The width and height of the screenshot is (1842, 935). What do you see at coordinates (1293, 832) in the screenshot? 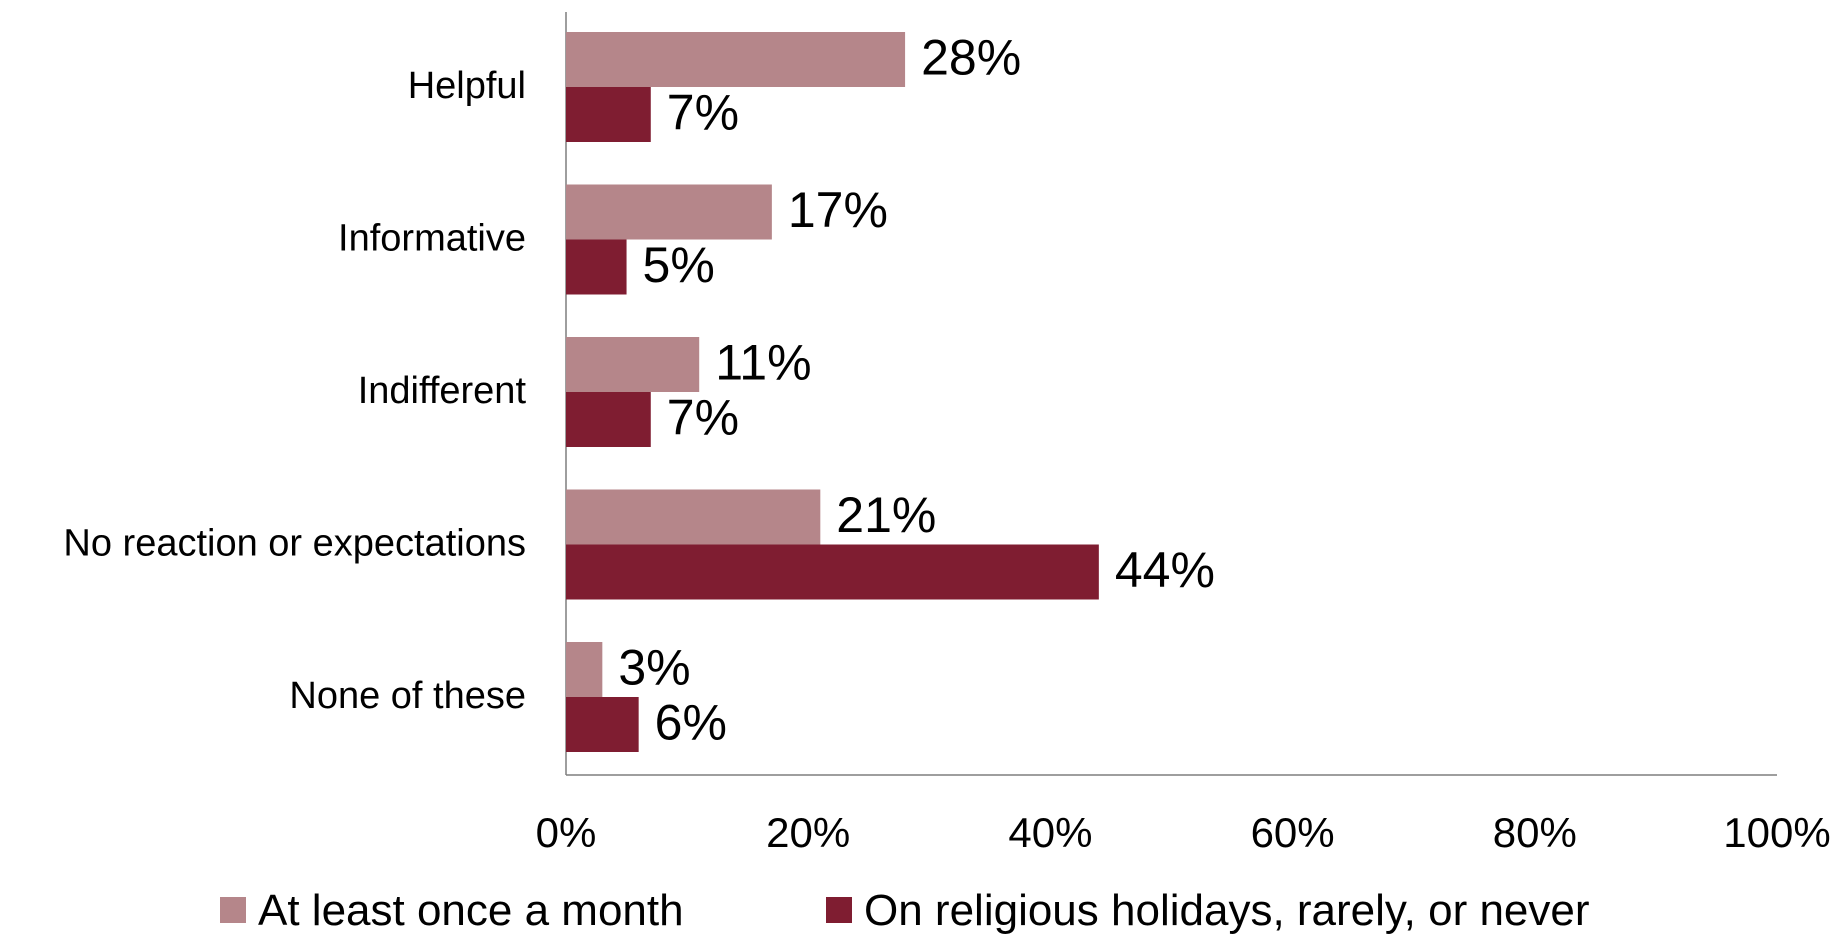
I see `x-tick-label: 60%` at bounding box center [1293, 832].